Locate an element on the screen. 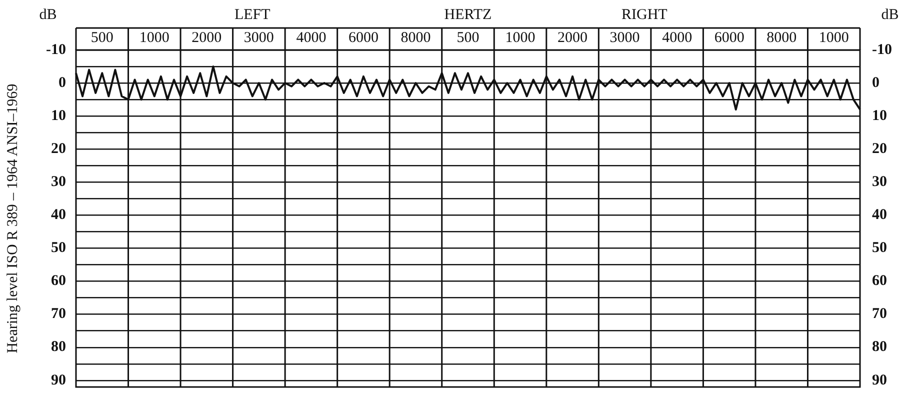  x-axis-title: HERTZ is located at coordinates (468, 14).